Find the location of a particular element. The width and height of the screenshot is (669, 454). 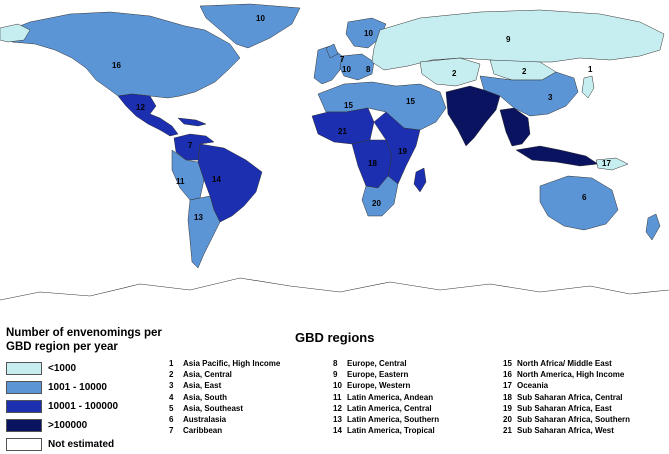

legend-title-line1: Number of envenomings per is located at coordinates (84, 333).